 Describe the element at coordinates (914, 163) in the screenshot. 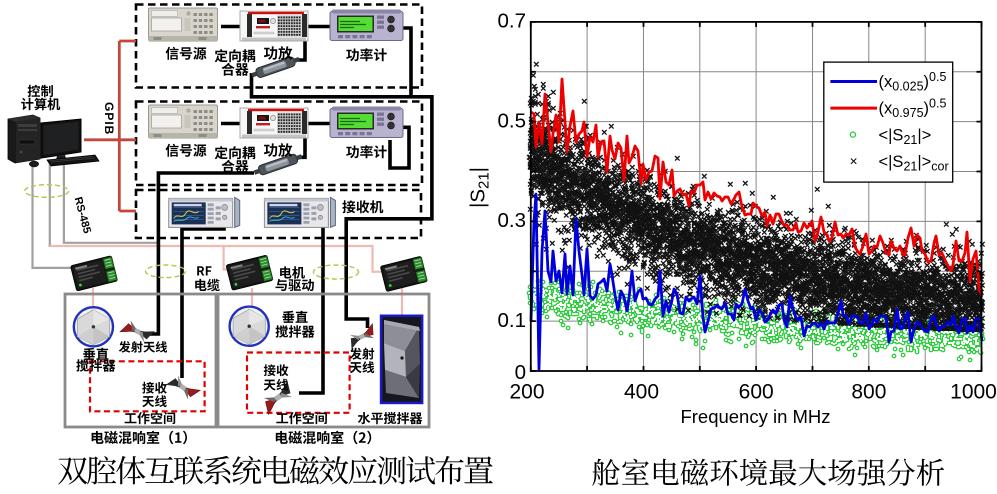

I see `svg-text: <|S21|>cor` at that location.